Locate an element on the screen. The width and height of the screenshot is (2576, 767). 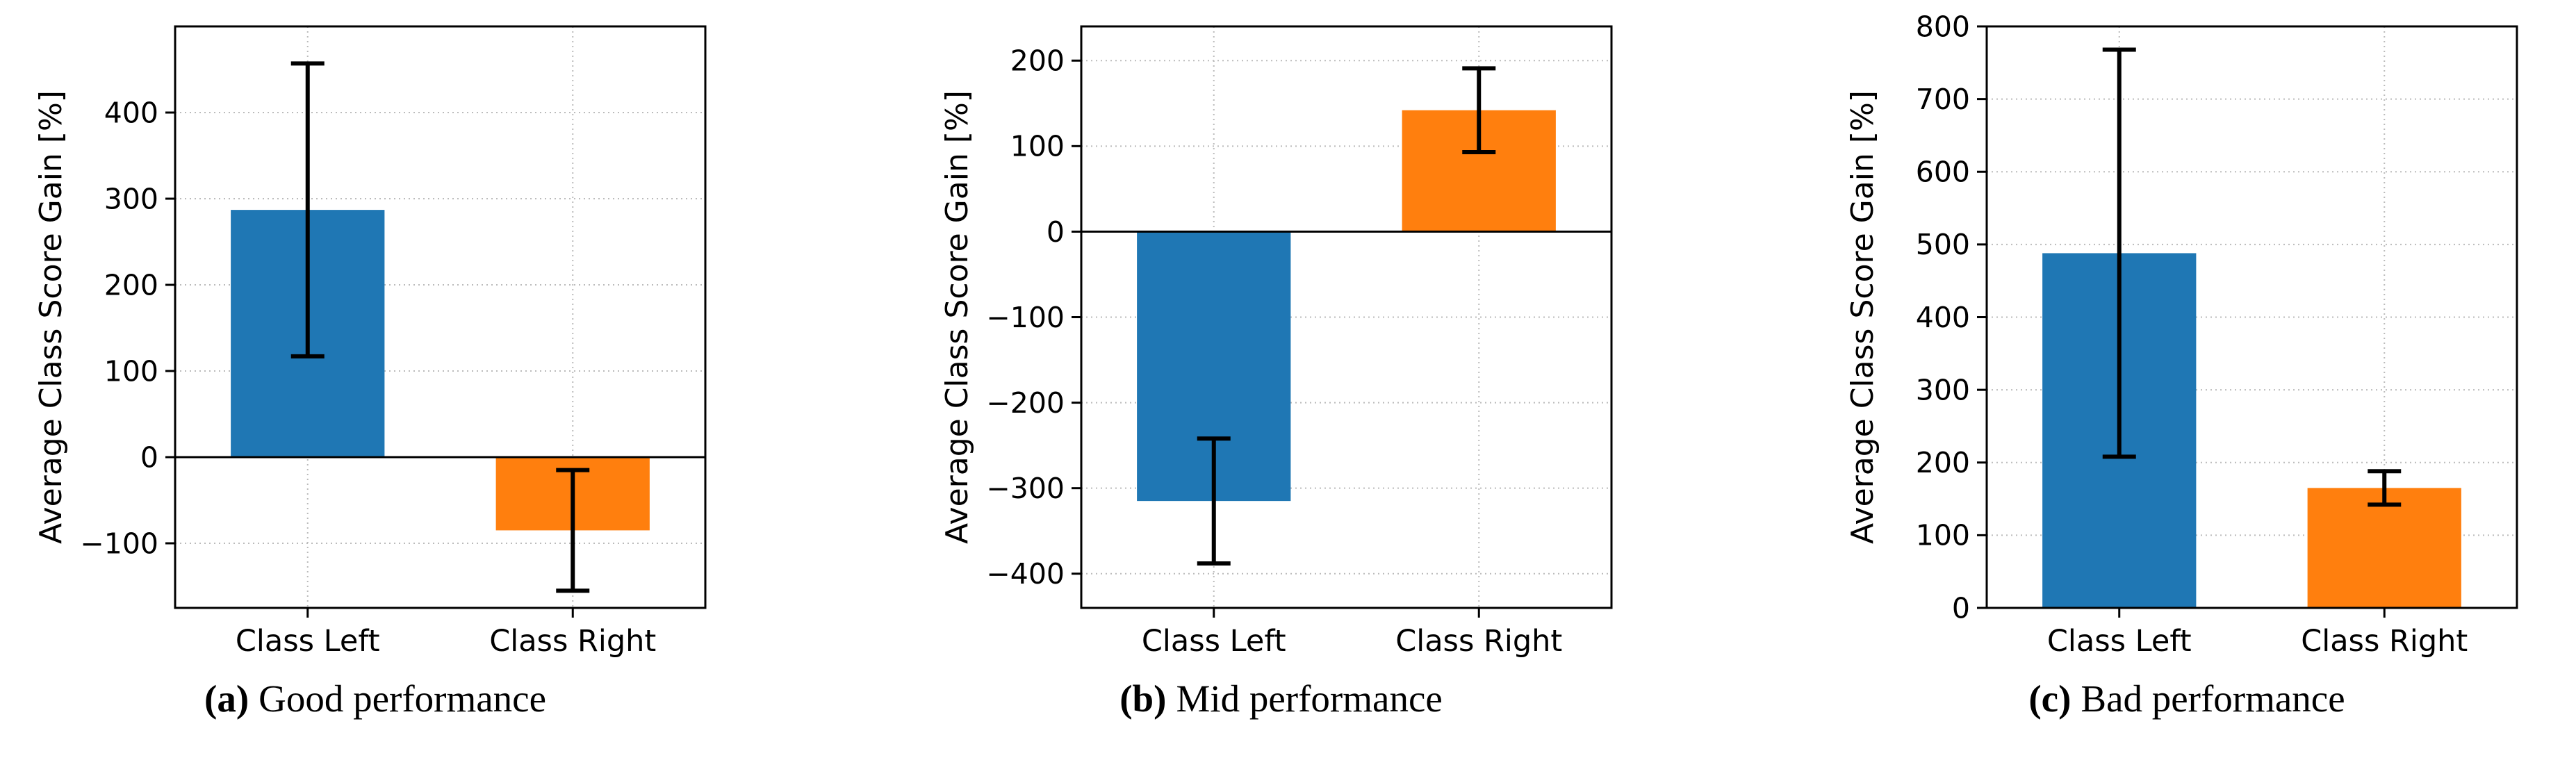
caption-mid-performance: (b) Mid performance is located at coordinates (1281, 699).